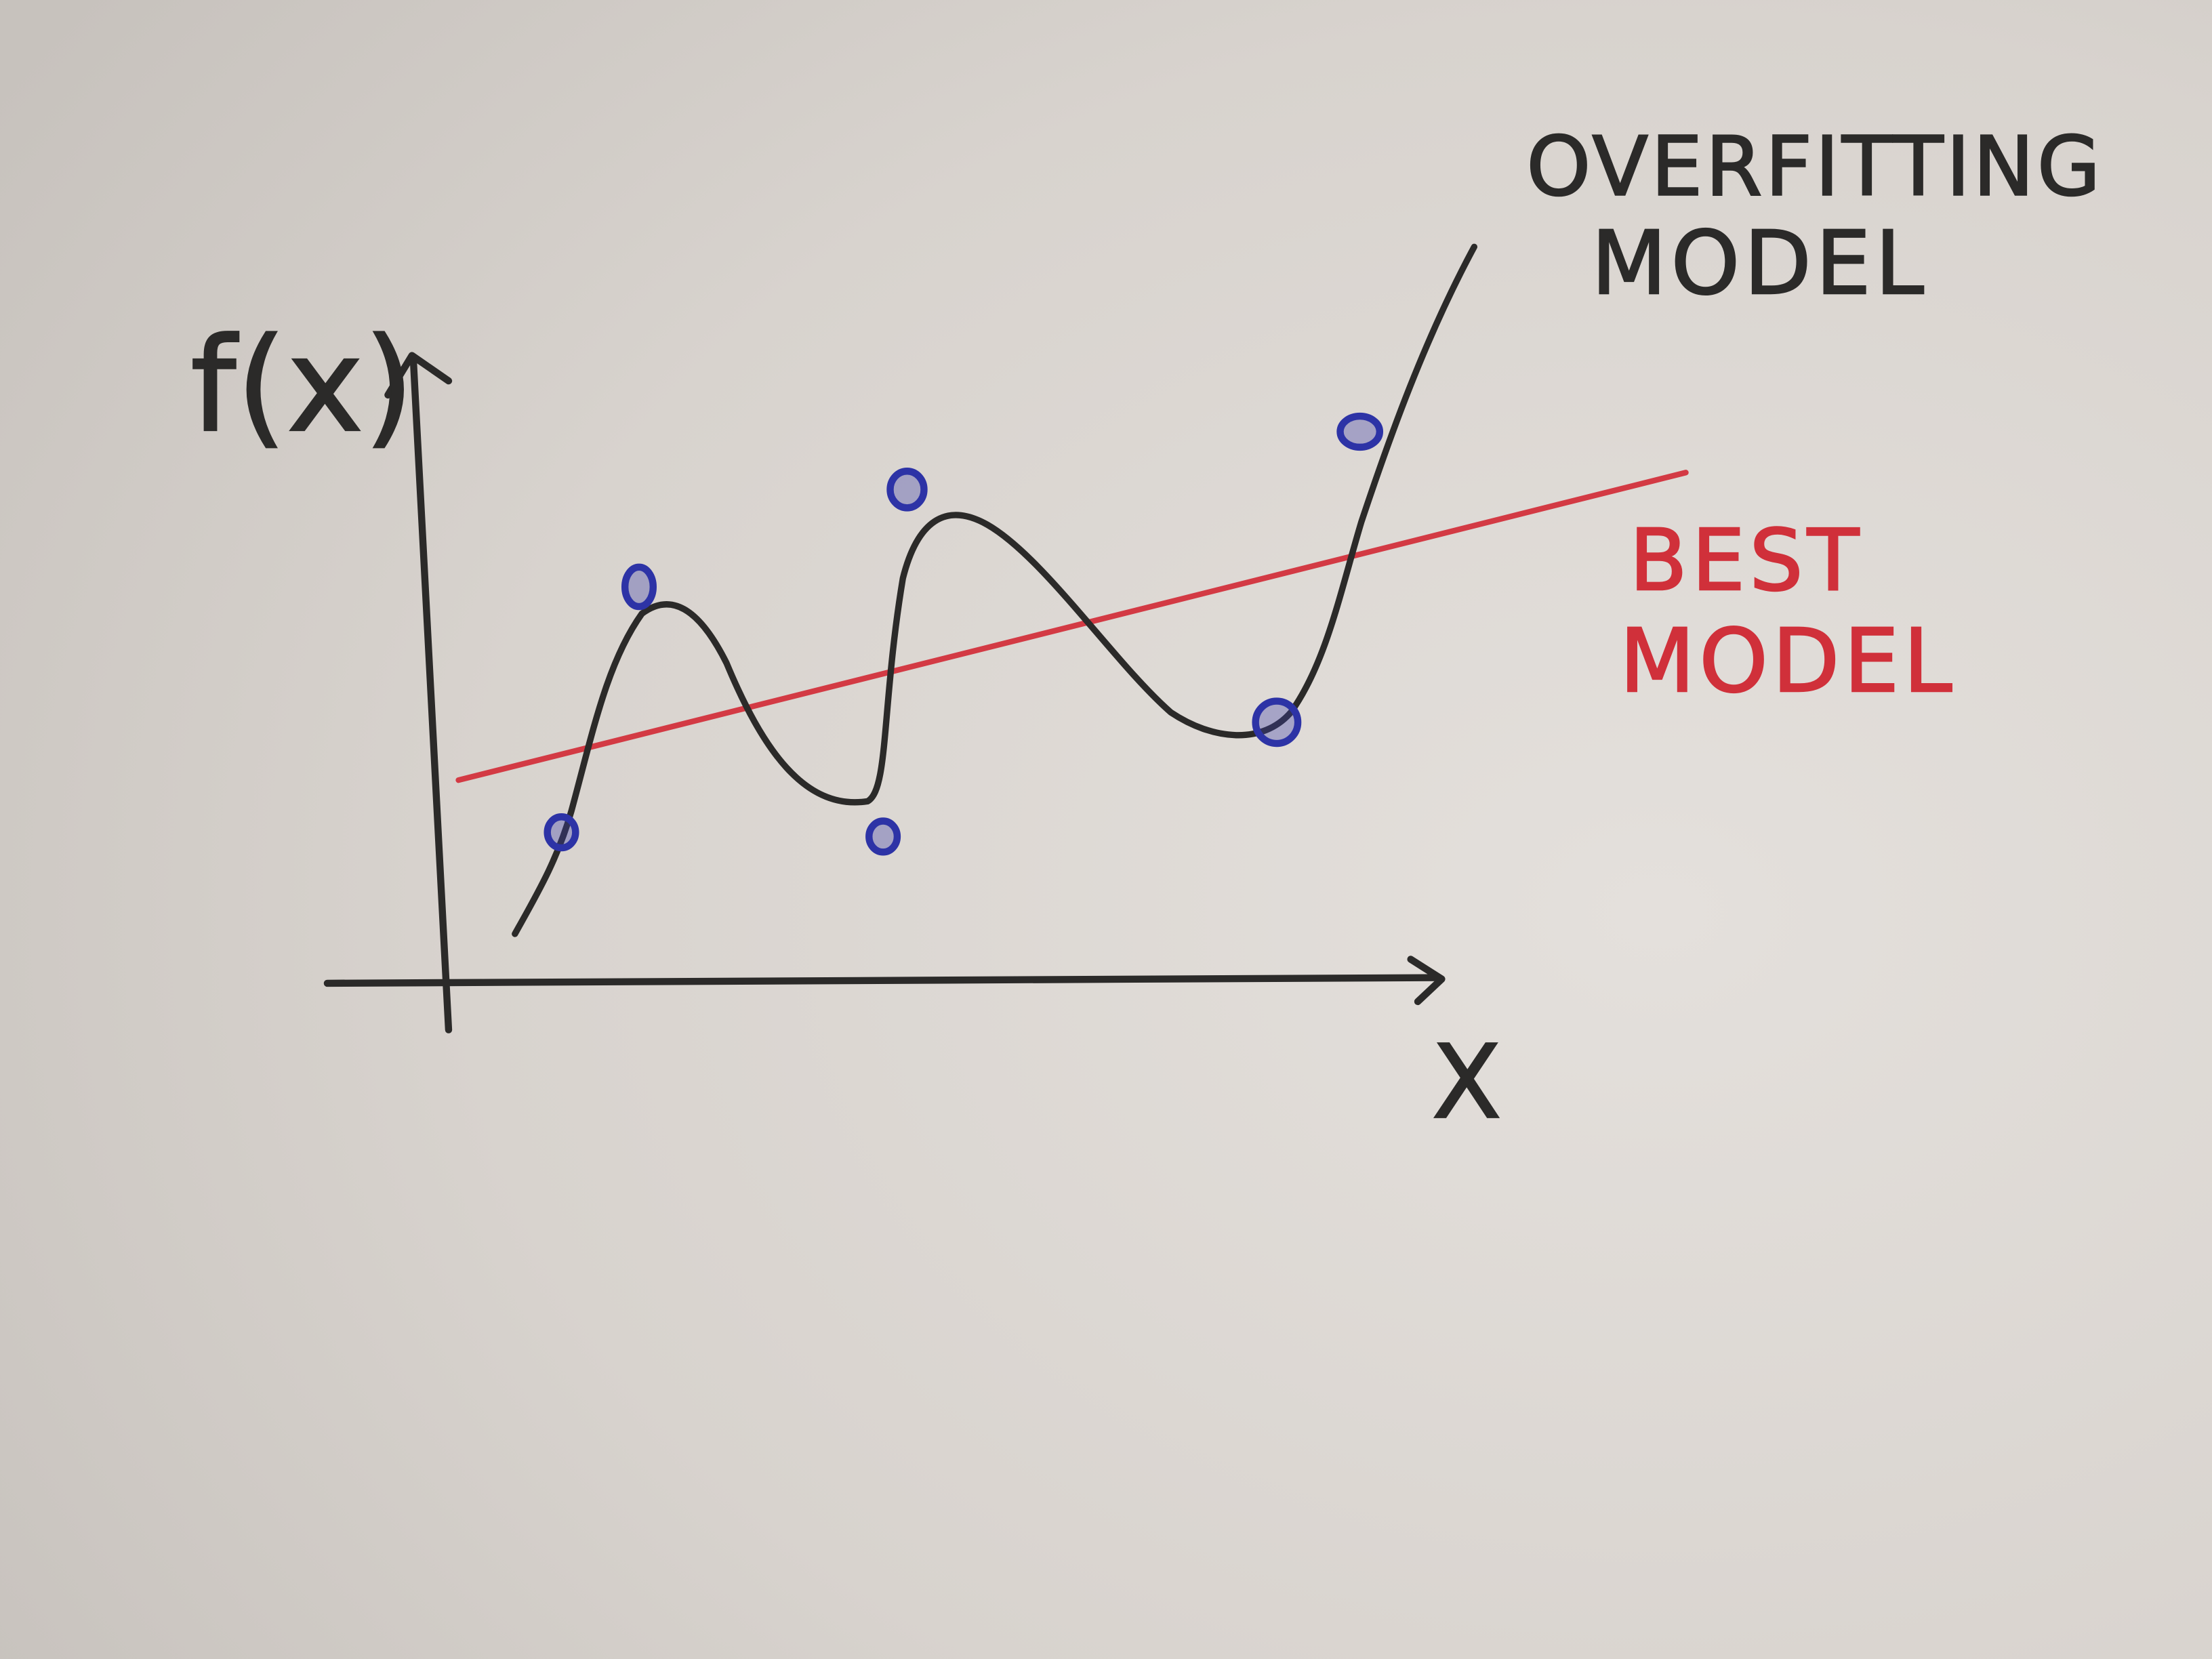 The height and width of the screenshot is (1659, 2212). Describe the element at coordinates (883, 980) in the screenshot. I see `x-axis` at that location.